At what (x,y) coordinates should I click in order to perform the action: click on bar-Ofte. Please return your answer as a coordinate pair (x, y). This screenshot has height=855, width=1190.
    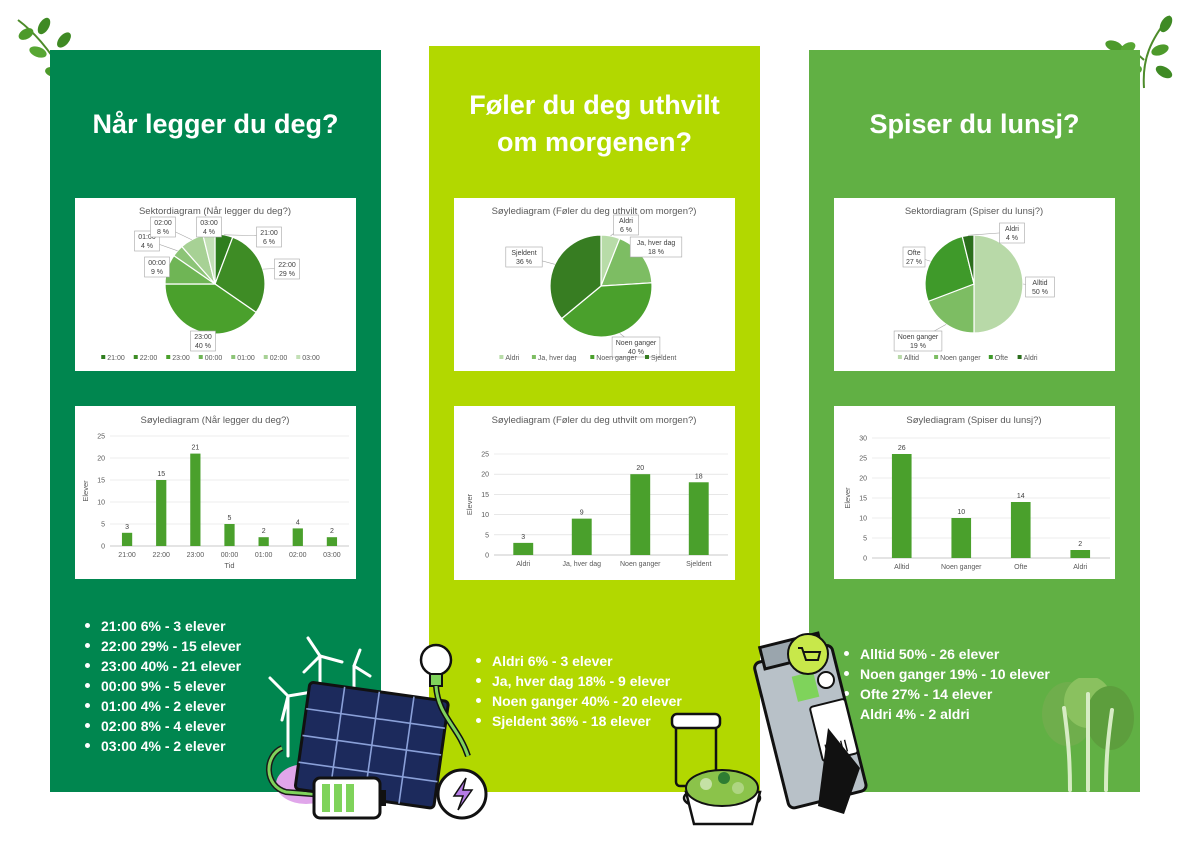
    Looking at the image, I should click on (1020, 530).